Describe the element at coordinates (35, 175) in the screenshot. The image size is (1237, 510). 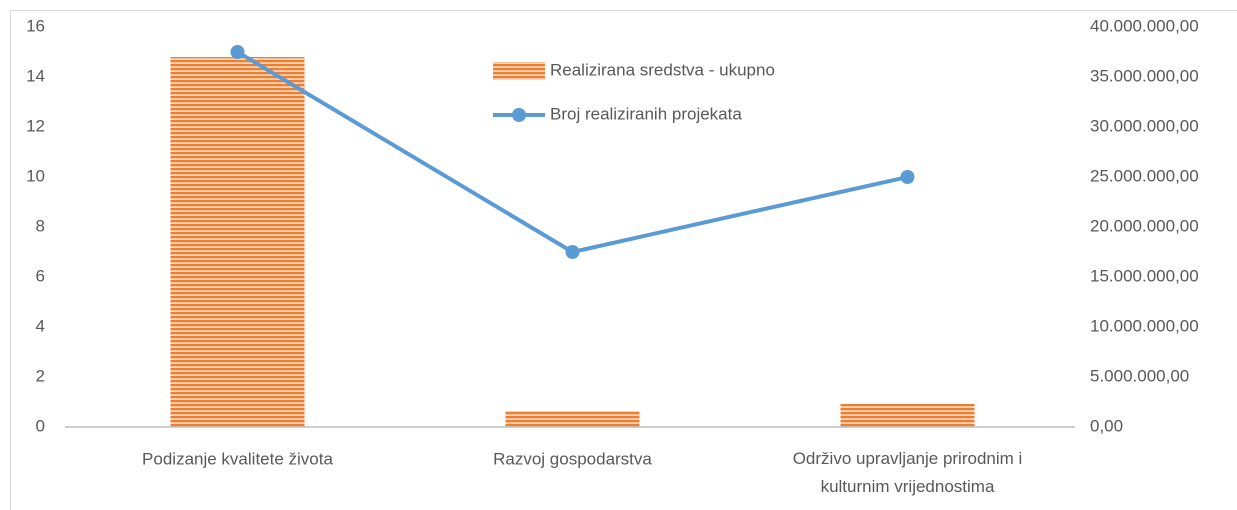
I see `y-tick-label: 10` at that location.